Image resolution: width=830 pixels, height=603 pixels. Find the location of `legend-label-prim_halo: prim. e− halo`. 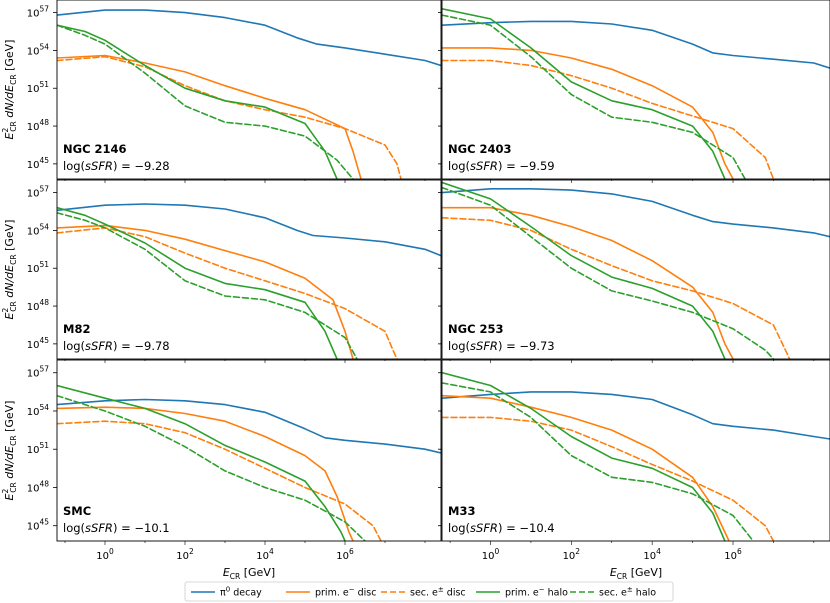

legend-label-prim_halo: prim. e− halo is located at coordinates (536, 592).